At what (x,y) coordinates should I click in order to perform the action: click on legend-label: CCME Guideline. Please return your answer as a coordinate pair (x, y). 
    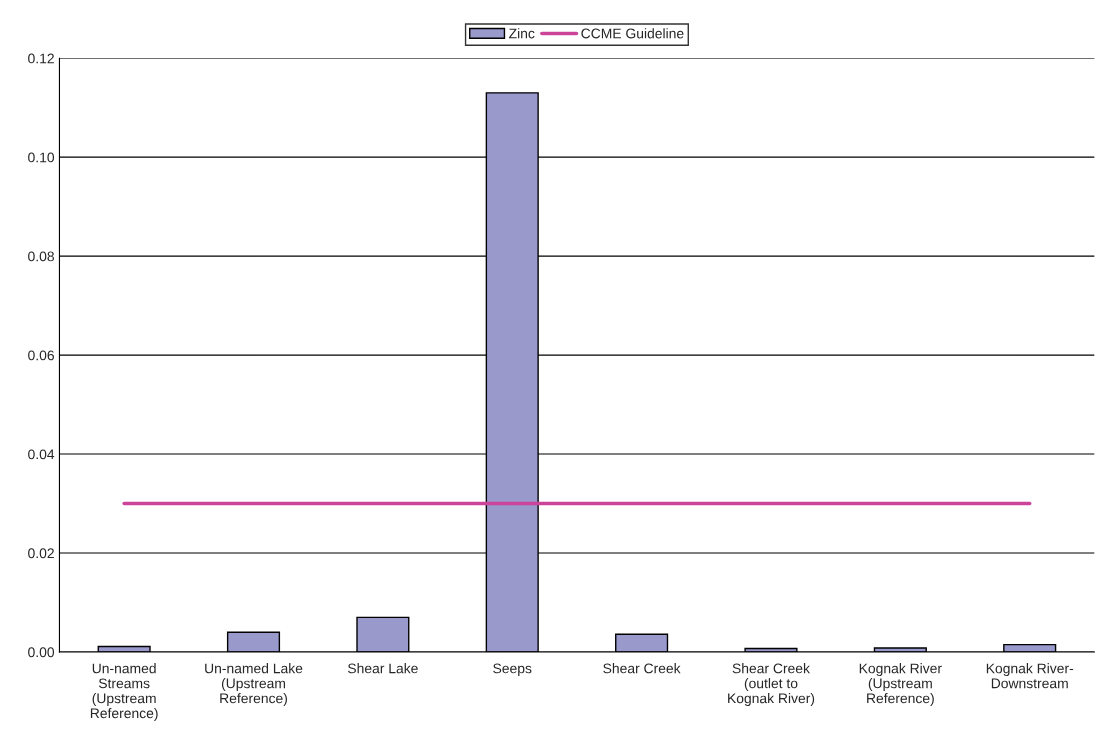
    Looking at the image, I should click on (632, 33).